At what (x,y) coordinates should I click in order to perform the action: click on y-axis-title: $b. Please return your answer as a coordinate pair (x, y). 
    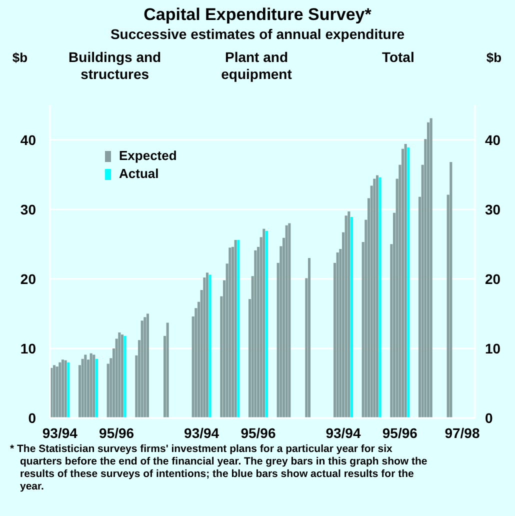
    Looking at the image, I should click on (20, 57).